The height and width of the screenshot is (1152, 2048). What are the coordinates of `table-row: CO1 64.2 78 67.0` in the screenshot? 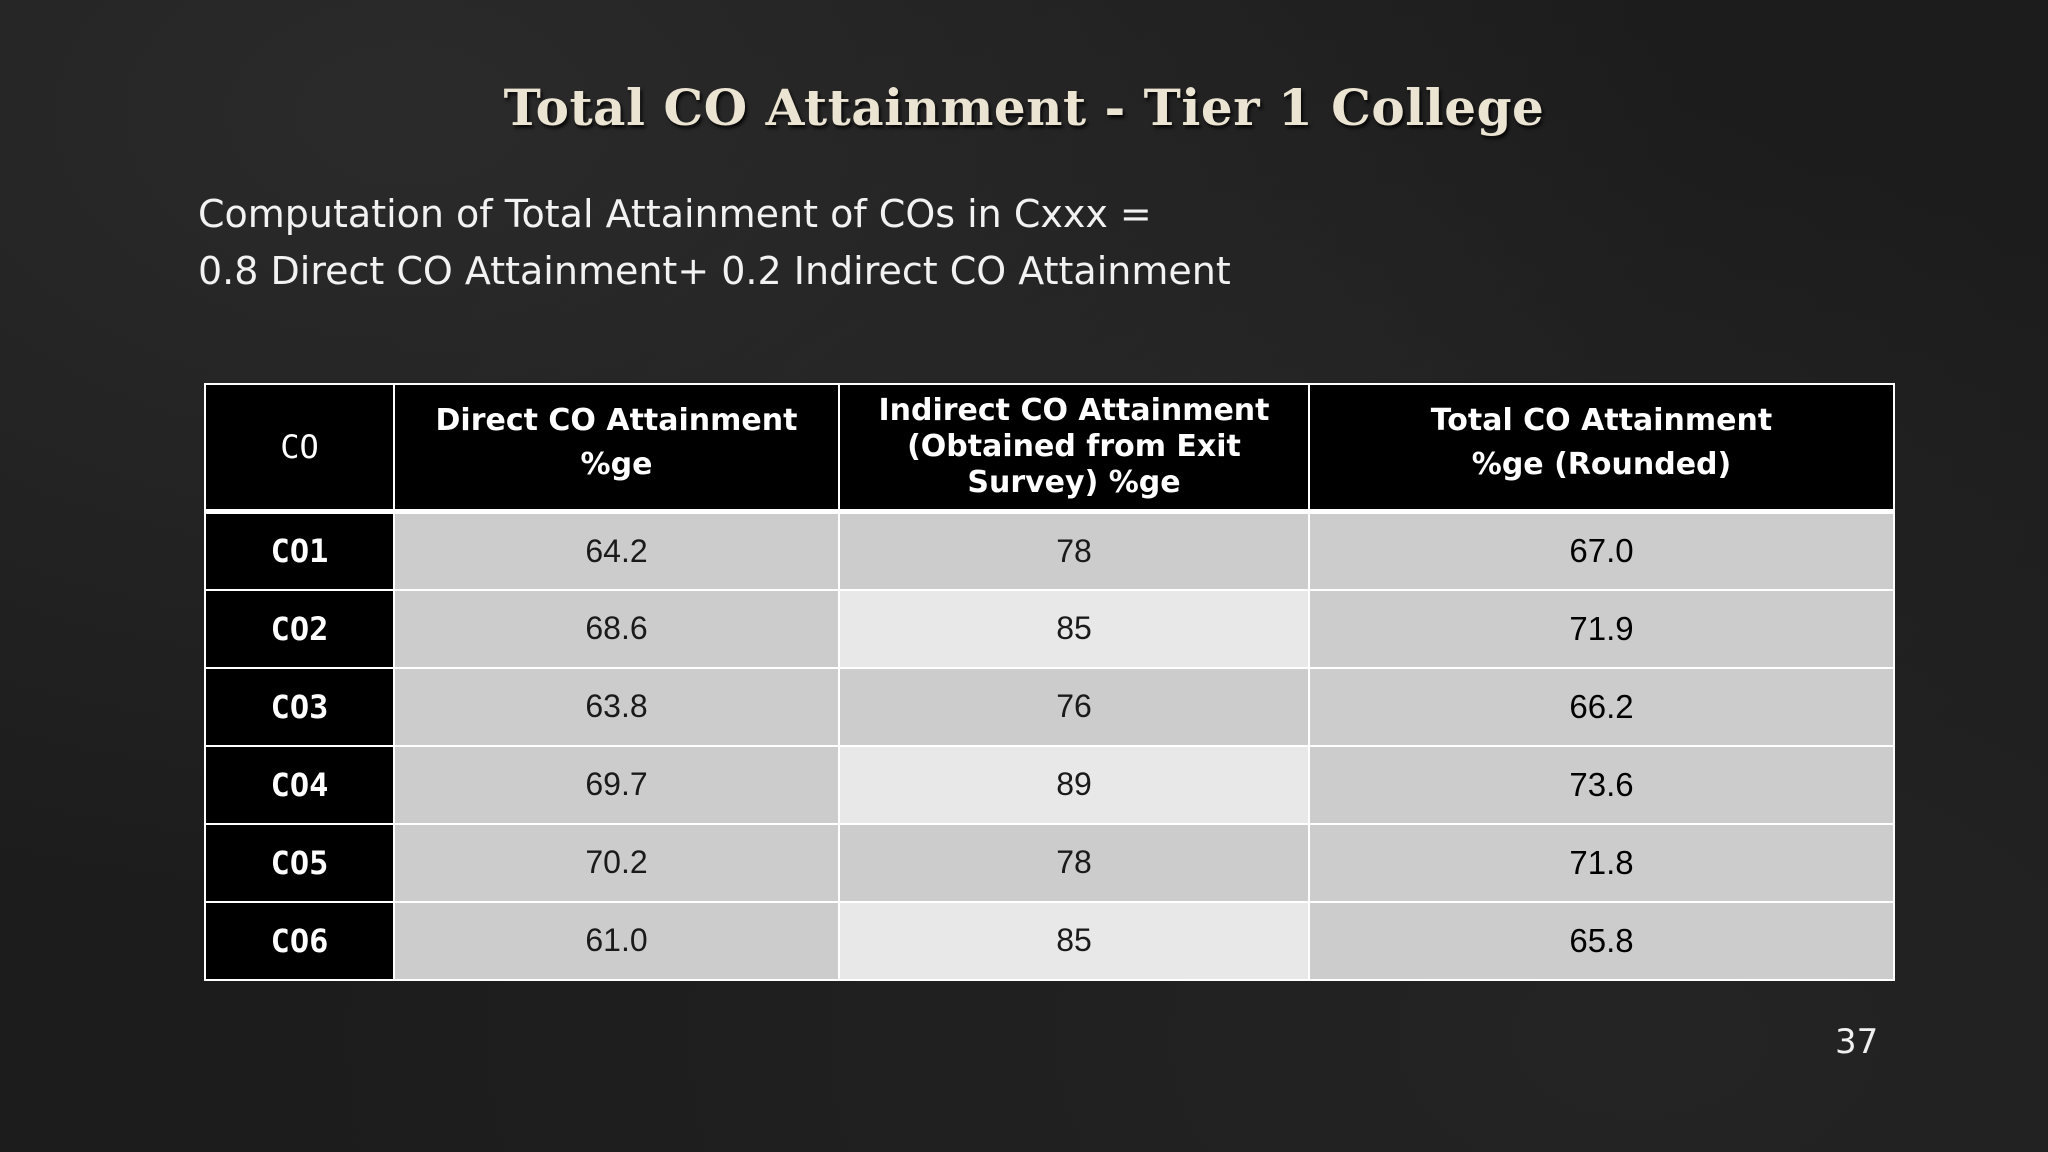 It's located at (1049, 550).